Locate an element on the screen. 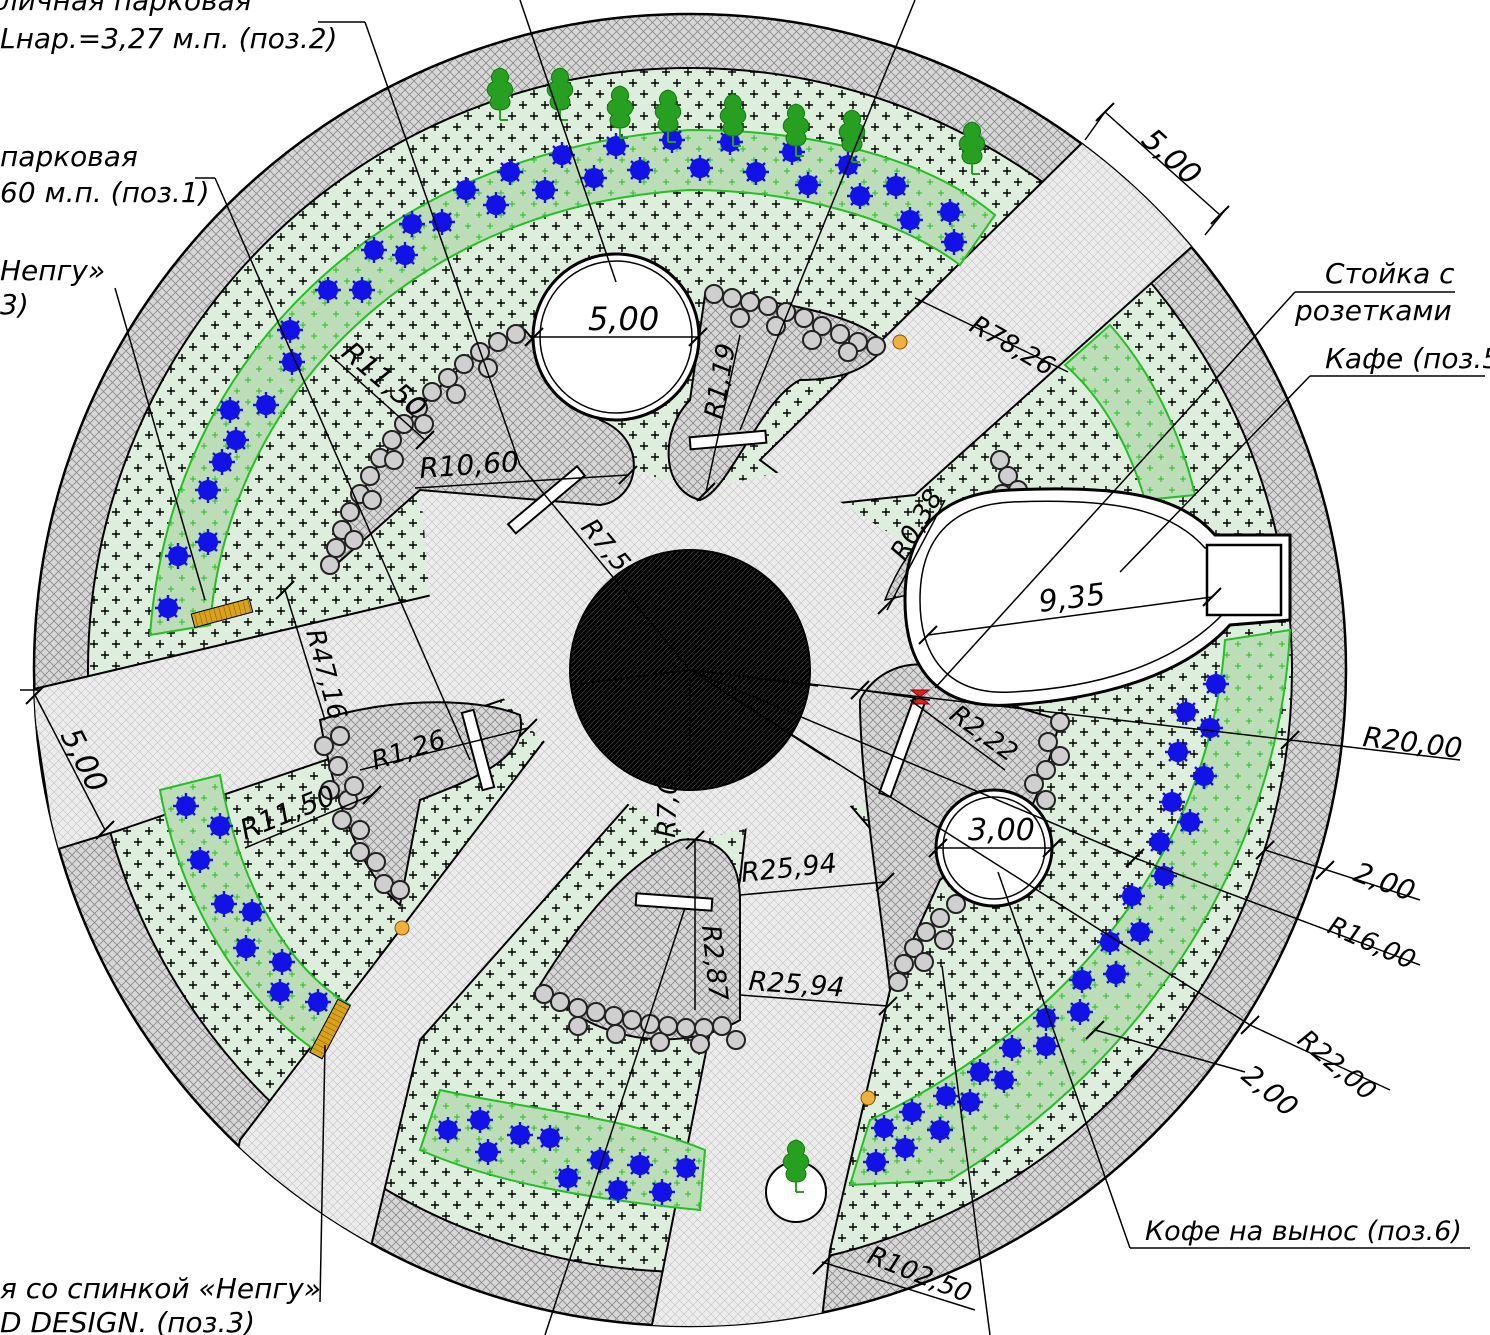 This screenshot has height=1335, width=1490. dim-r-22-00: R22,00 is located at coordinates (1337, 1065).